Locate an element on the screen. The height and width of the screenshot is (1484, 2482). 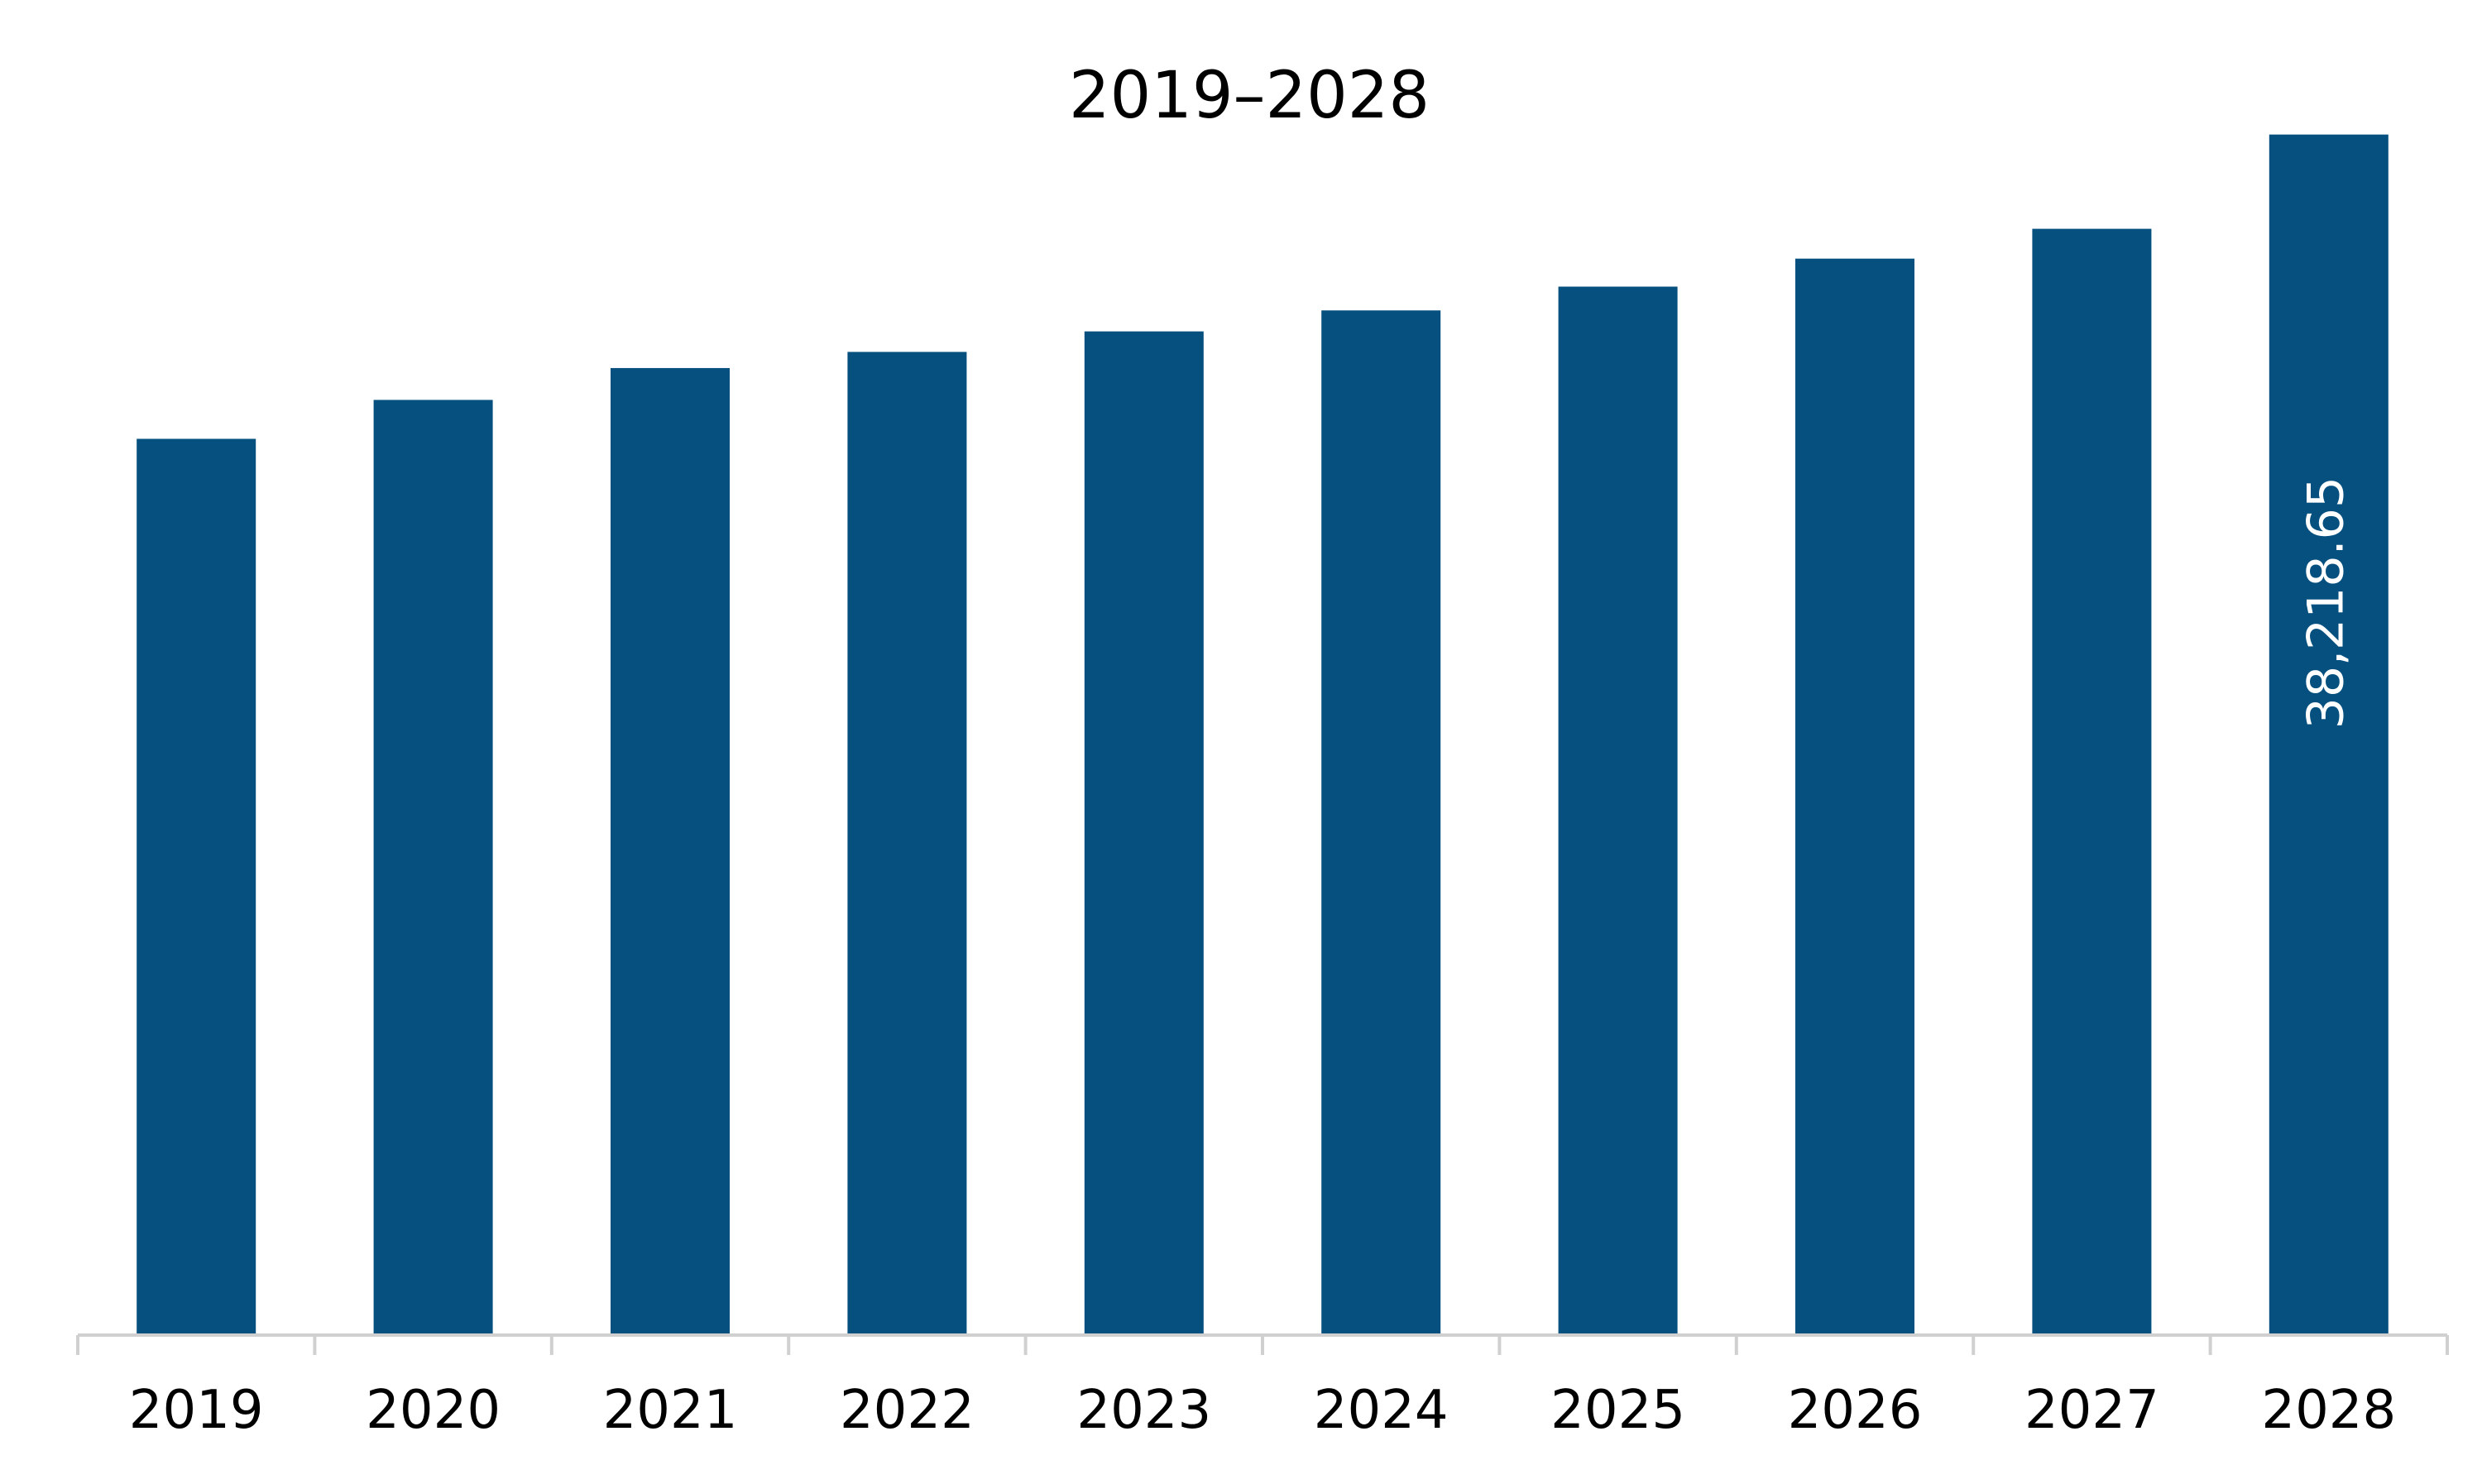
x-tick-label-2025: 2025 is located at coordinates (1617, 1410).